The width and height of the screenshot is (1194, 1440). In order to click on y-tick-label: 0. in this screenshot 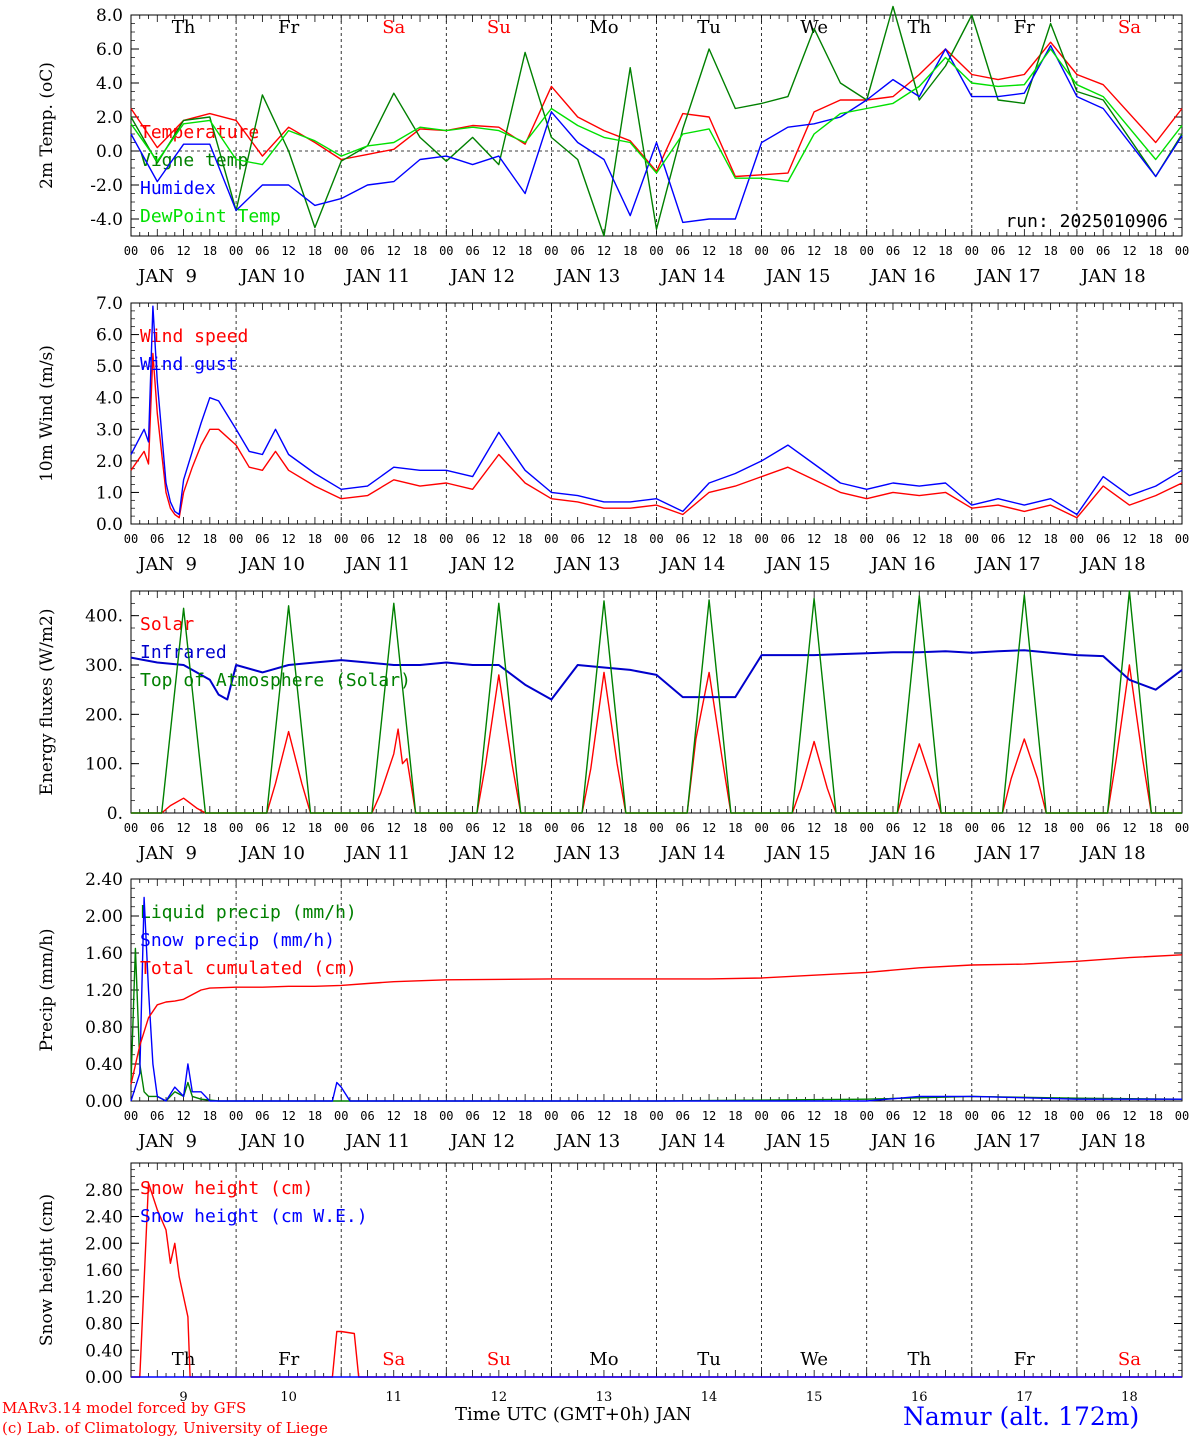, I will do `click(115, 814)`.